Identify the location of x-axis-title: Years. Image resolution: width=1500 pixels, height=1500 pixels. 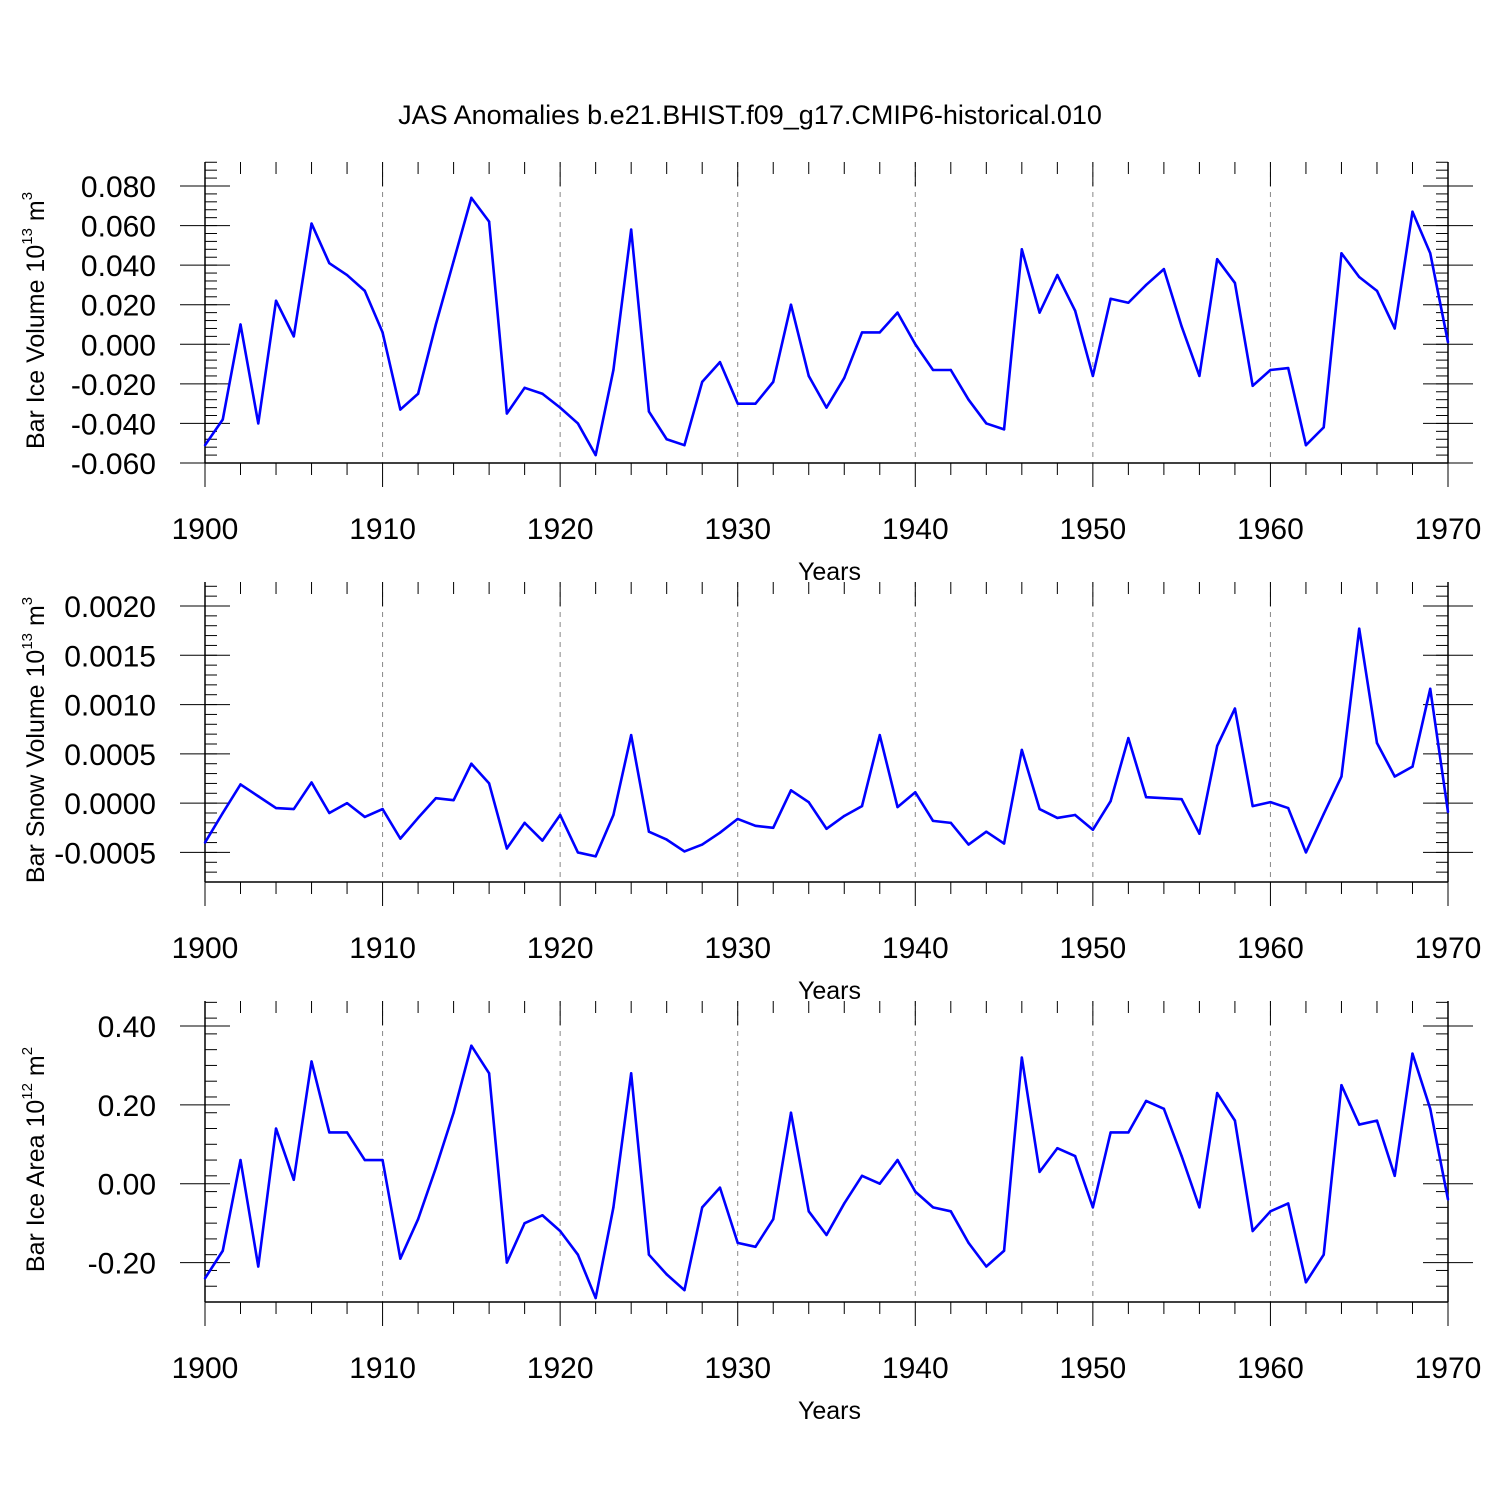
(829, 991).